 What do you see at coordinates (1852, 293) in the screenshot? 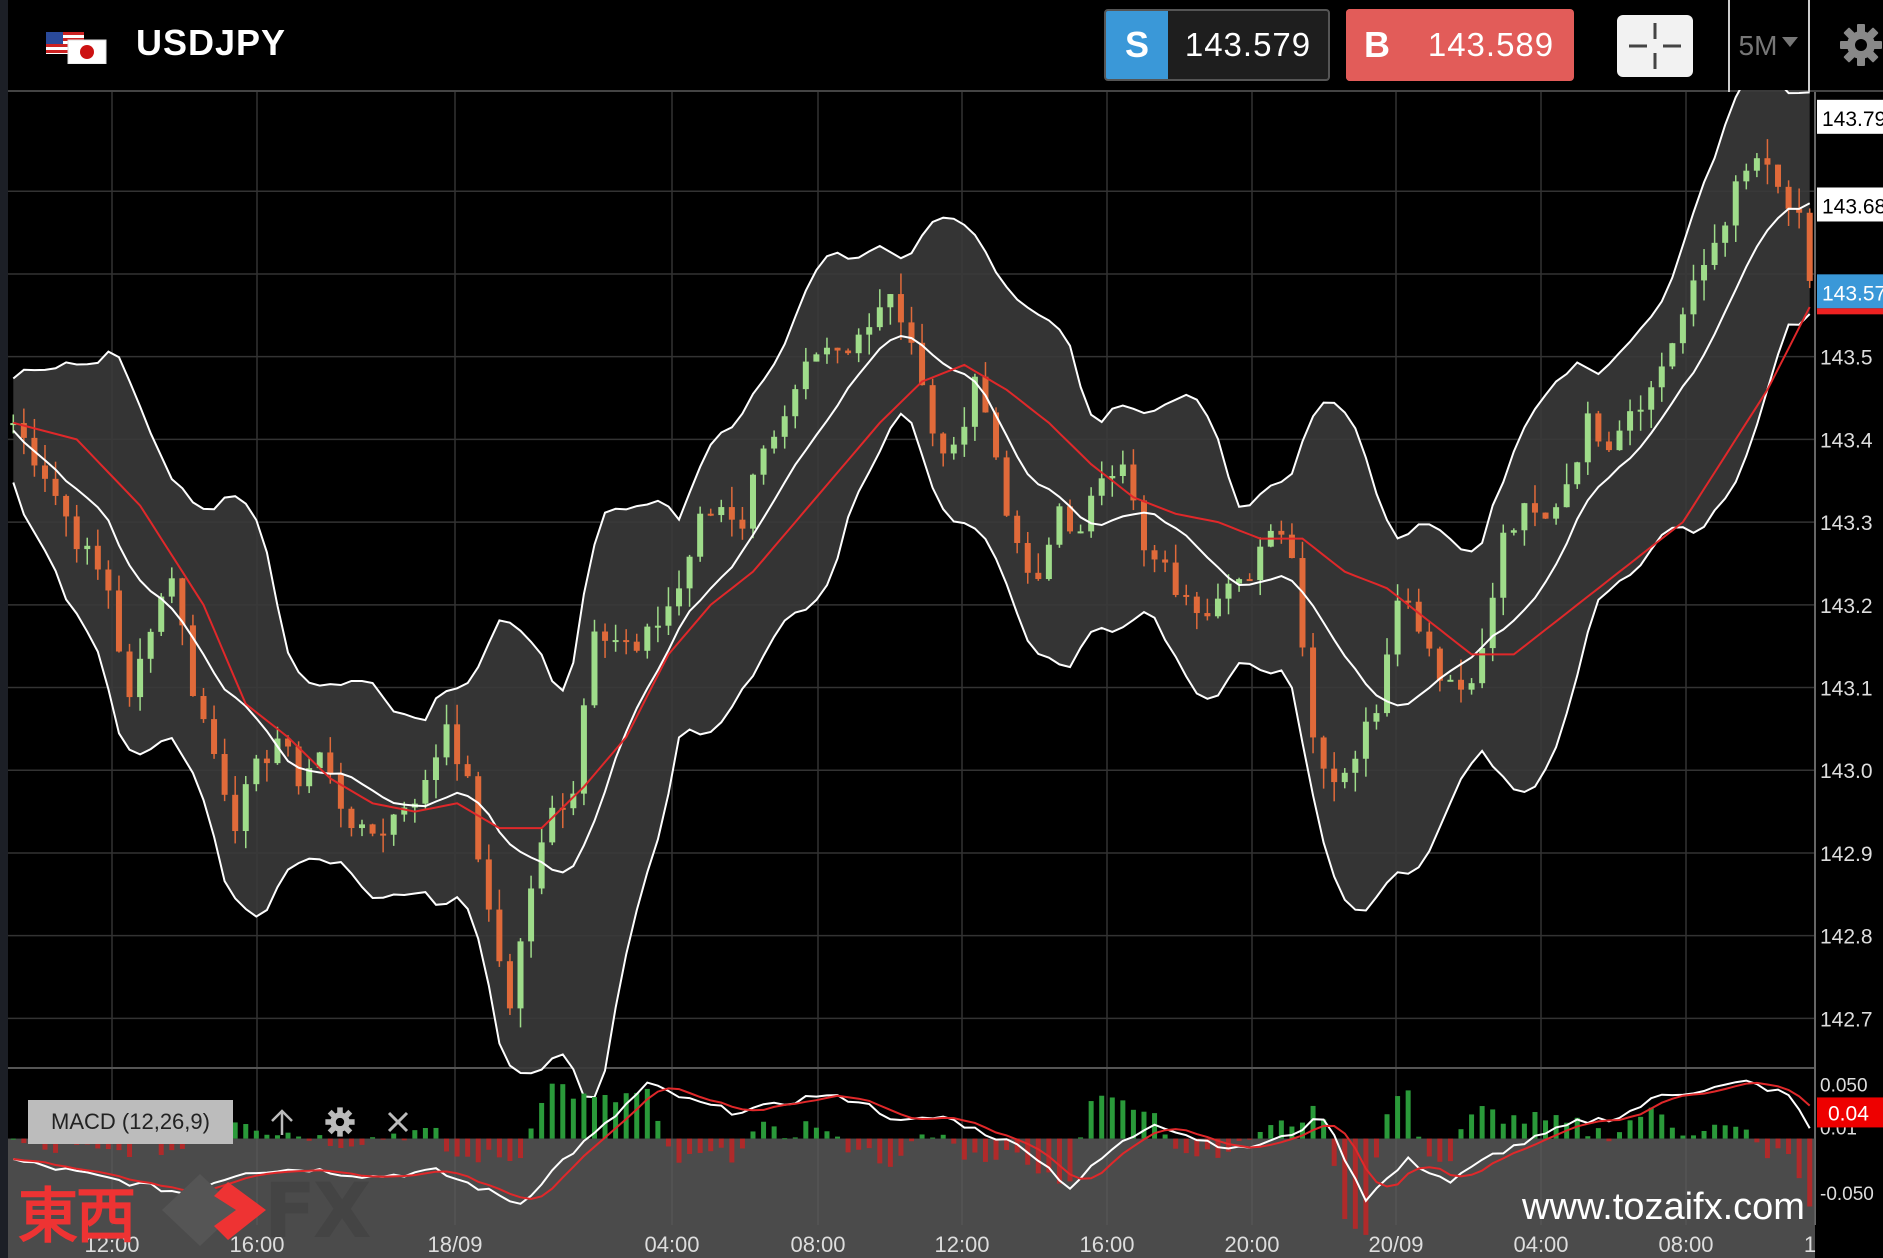
I see `price-tag-label: 143.57` at bounding box center [1852, 293].